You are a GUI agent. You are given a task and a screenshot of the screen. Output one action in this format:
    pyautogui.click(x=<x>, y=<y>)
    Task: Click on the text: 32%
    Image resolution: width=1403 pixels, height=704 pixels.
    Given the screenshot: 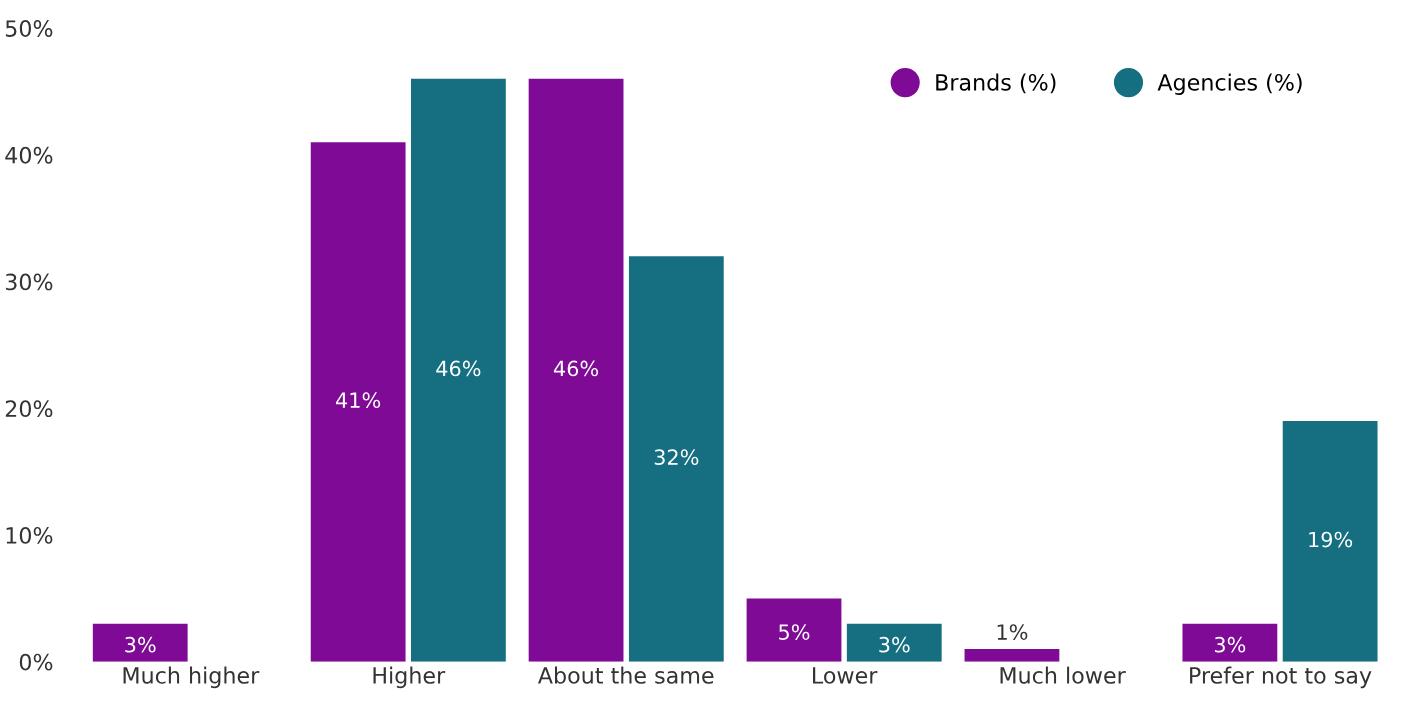 What is the action you would take?
    pyautogui.click(x=676, y=457)
    